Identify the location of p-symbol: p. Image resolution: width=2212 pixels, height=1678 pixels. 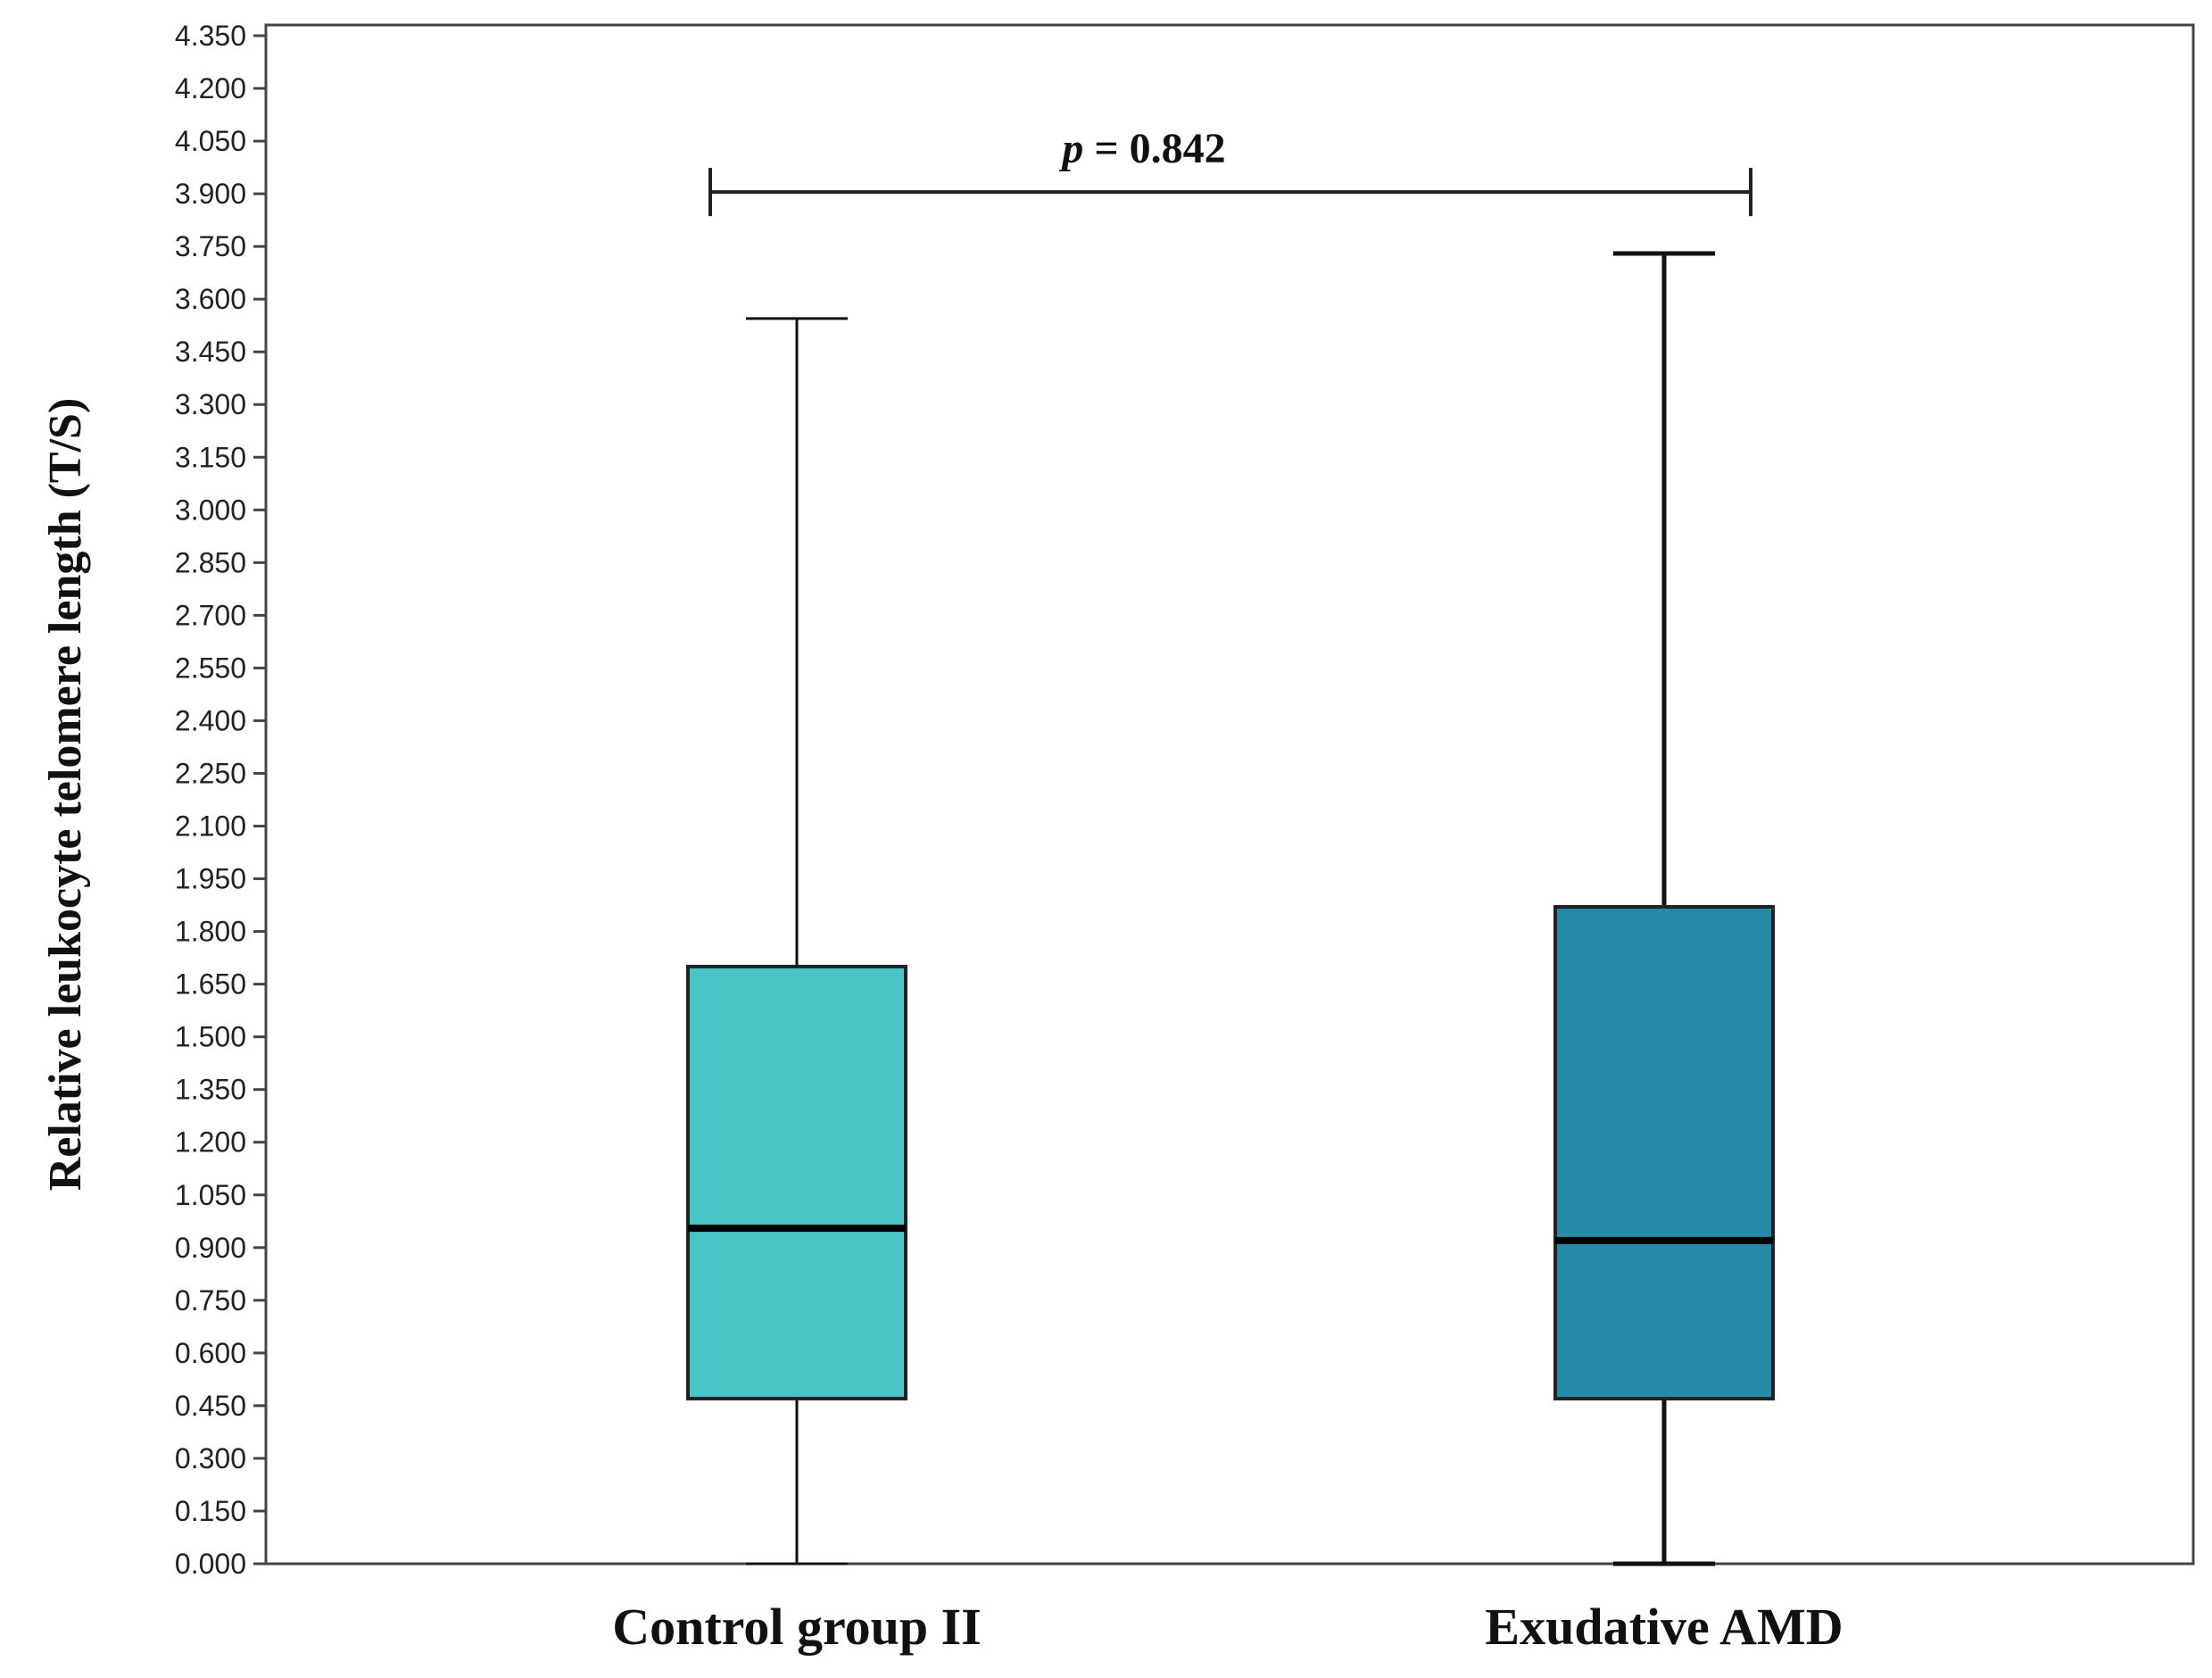
(1070, 148).